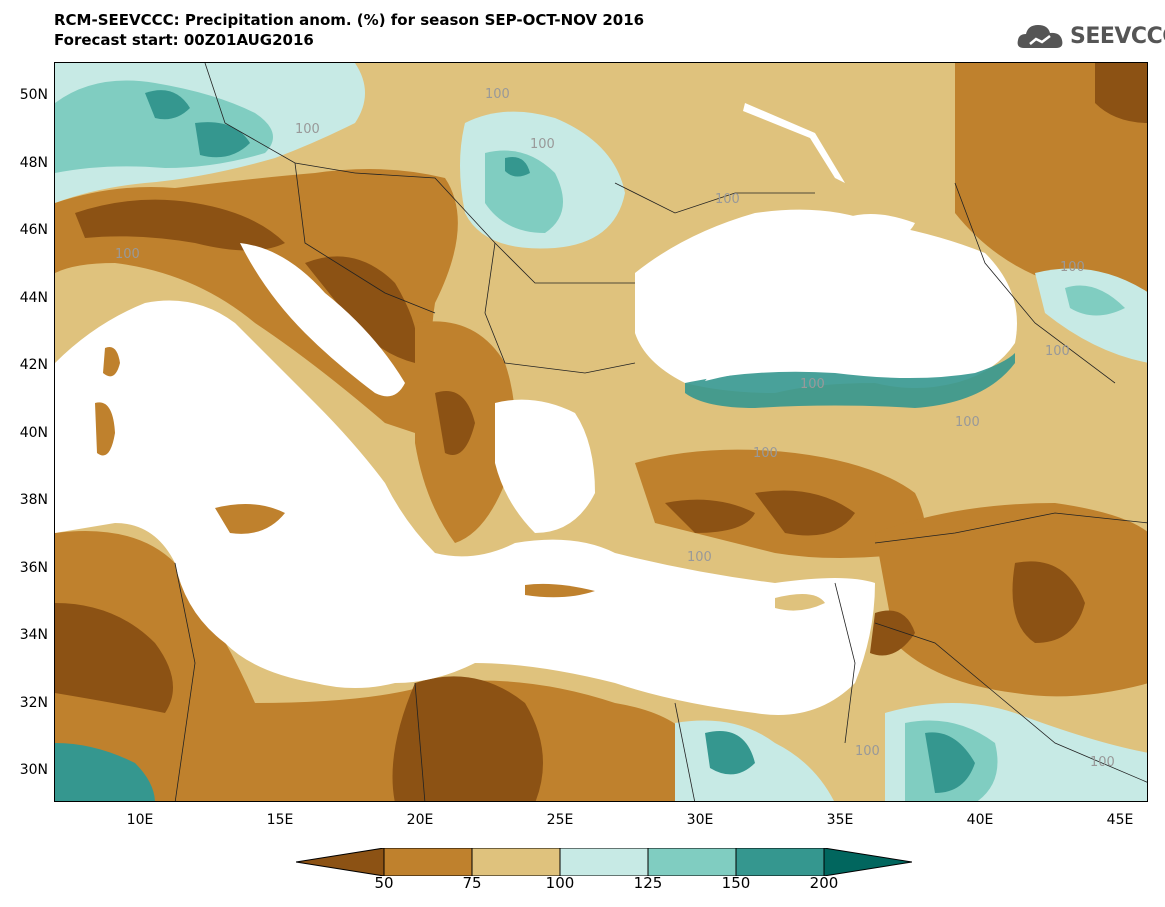 The width and height of the screenshot is (1165, 907). I want to click on lon-label: 30E, so click(700, 820).